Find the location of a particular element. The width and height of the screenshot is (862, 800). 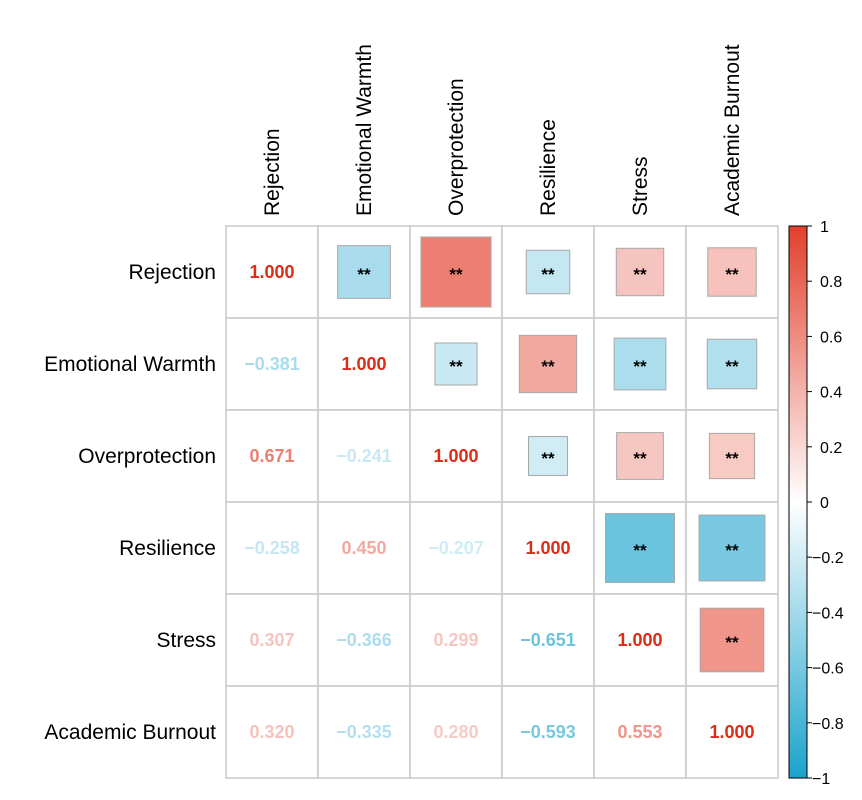

correlation-value-label: 0.320 is located at coordinates (271, 732).